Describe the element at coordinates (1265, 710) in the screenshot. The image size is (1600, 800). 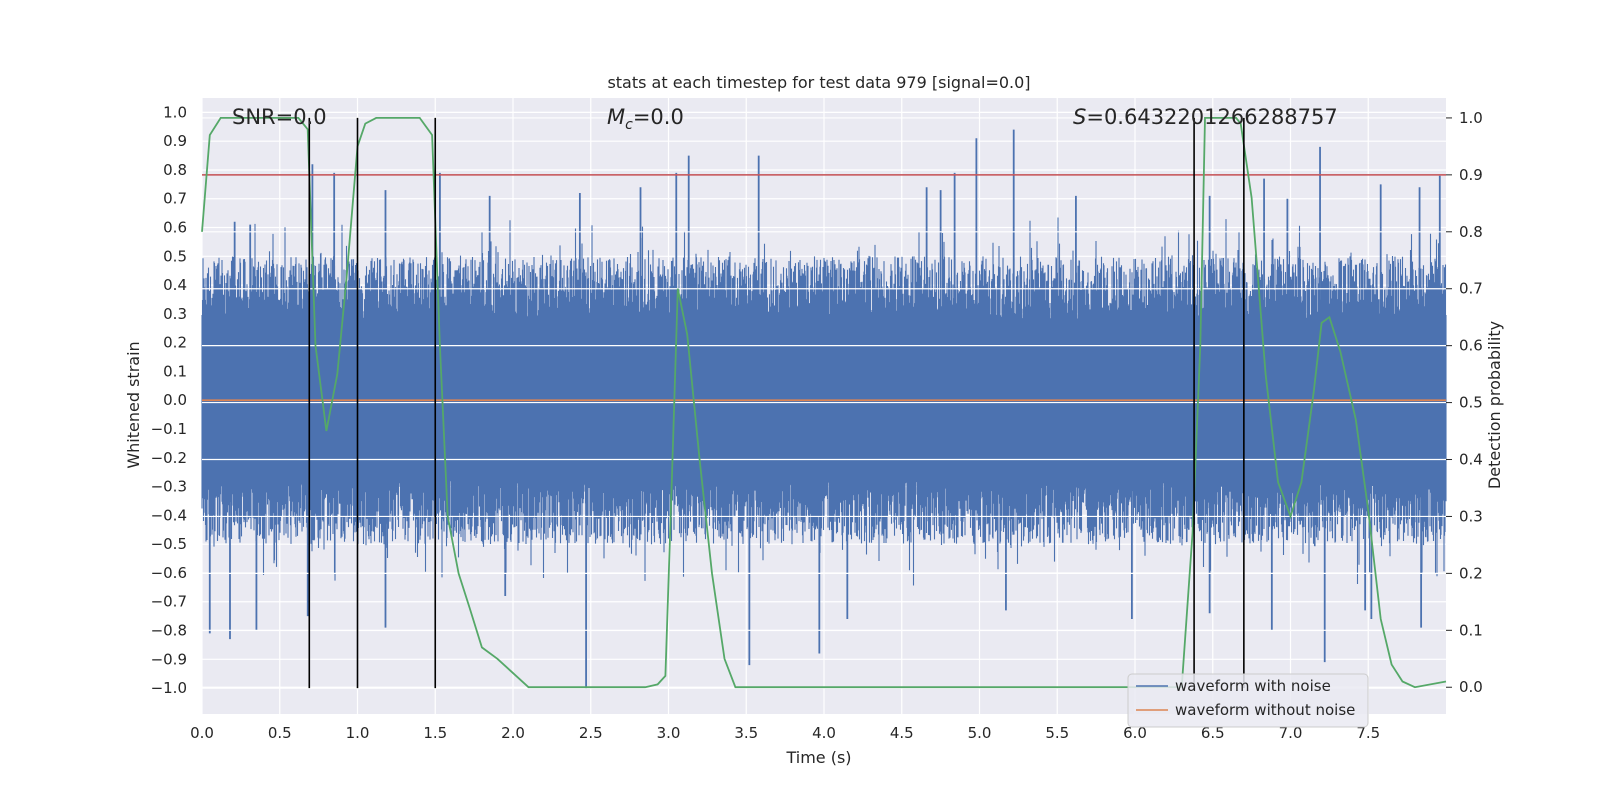
I see `legend-label-clean: waveform without noise` at that location.